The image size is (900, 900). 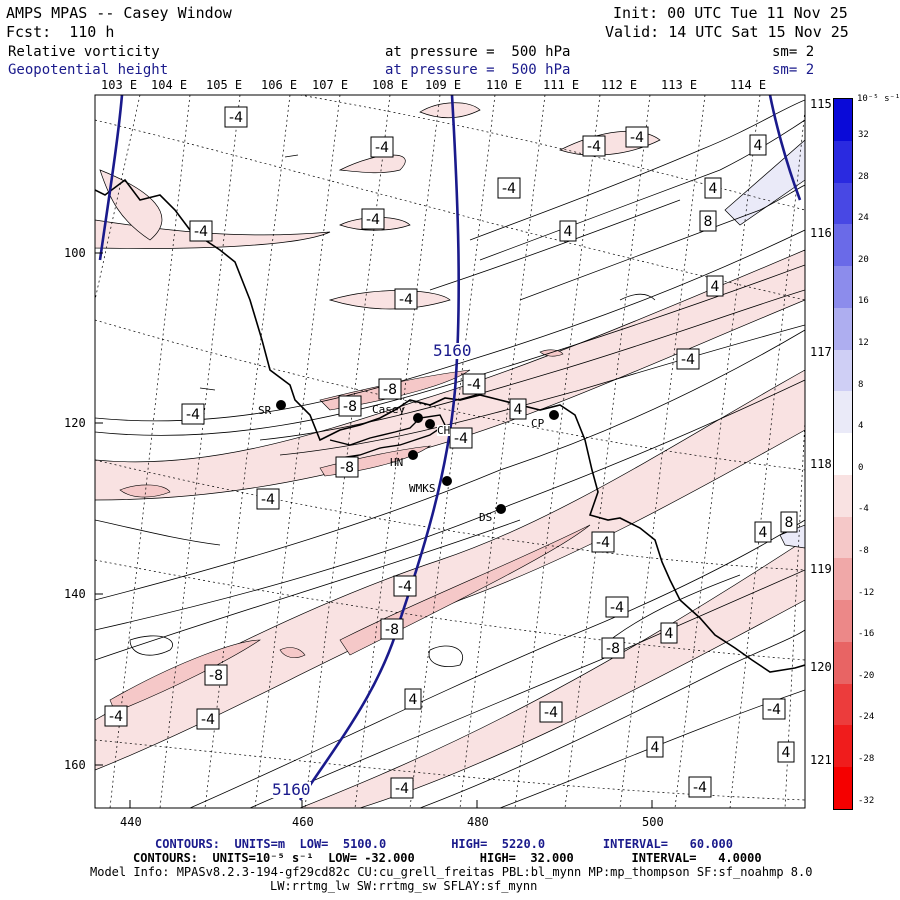 What do you see at coordinates (866, 800) in the screenshot?
I see `colorbar-tick-label: -32` at bounding box center [866, 800].